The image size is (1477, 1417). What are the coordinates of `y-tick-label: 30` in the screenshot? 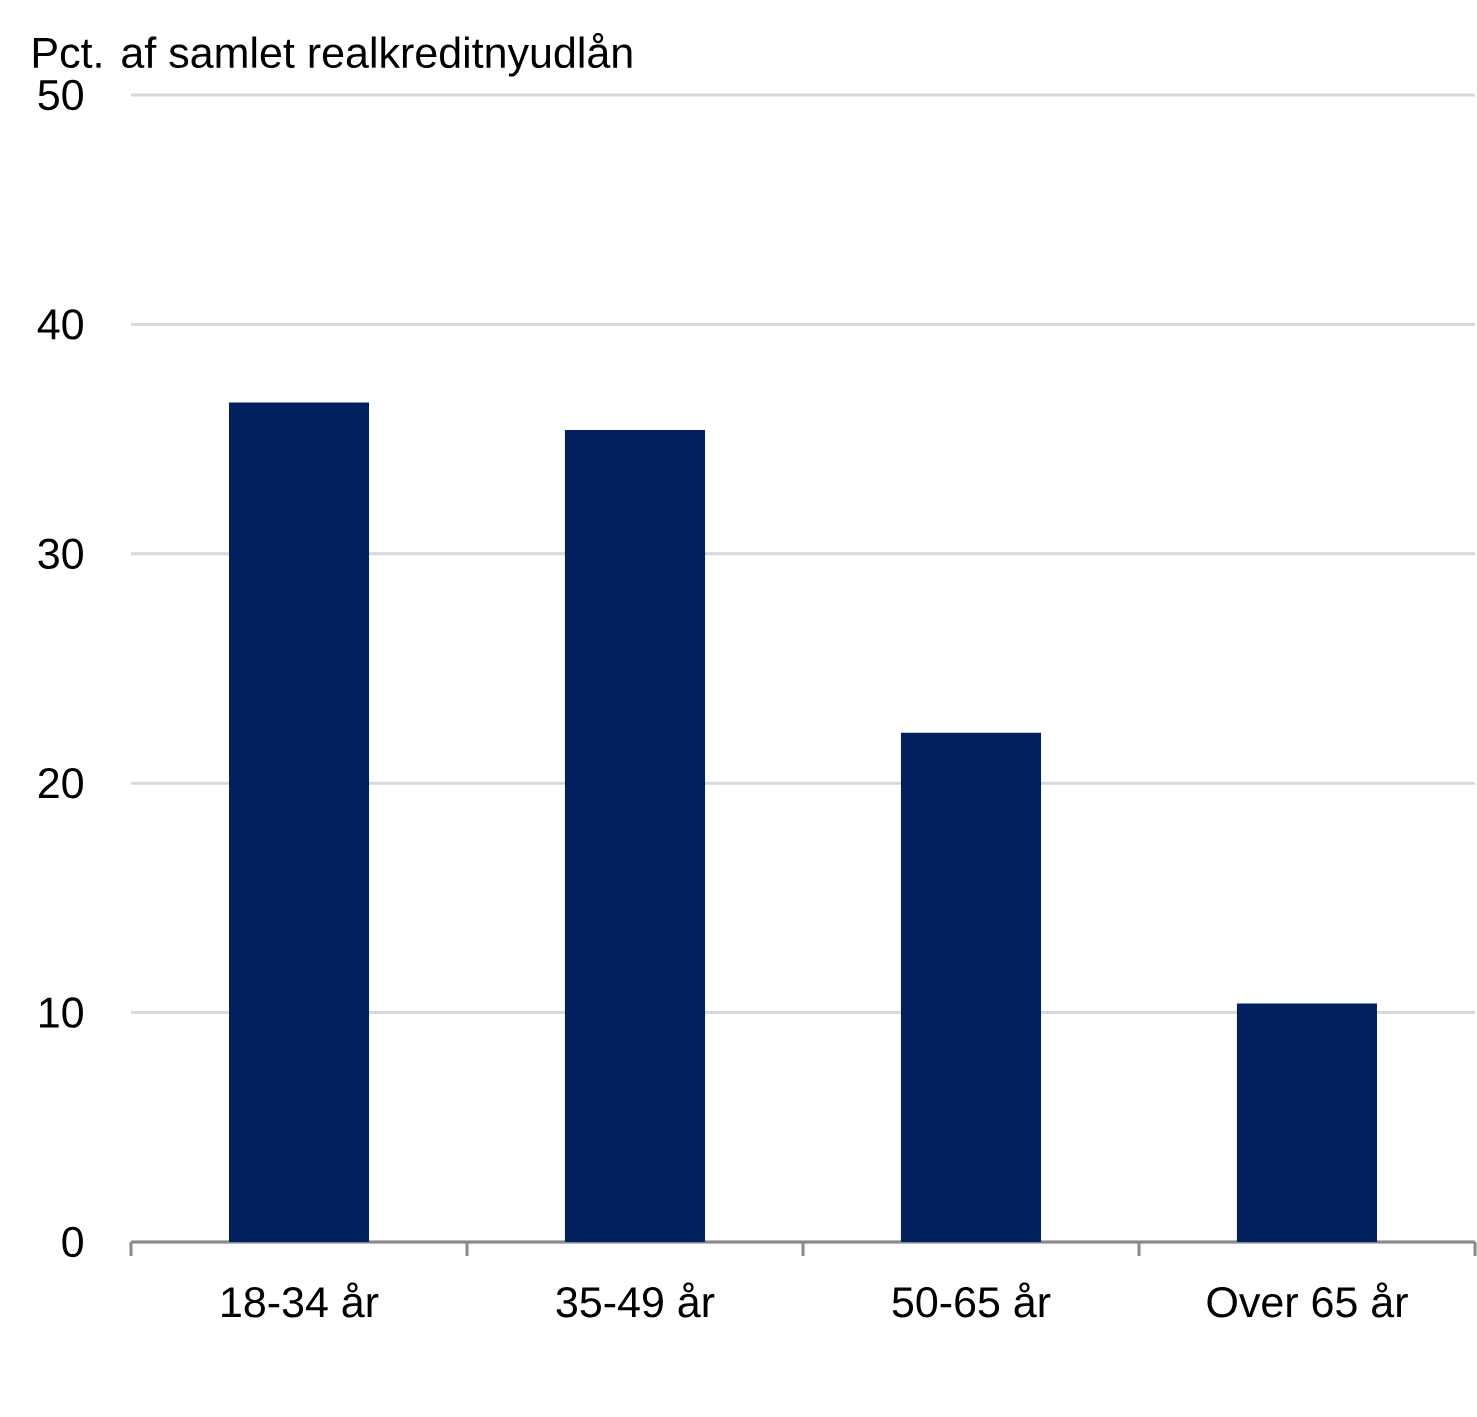 It's located at (60, 553).